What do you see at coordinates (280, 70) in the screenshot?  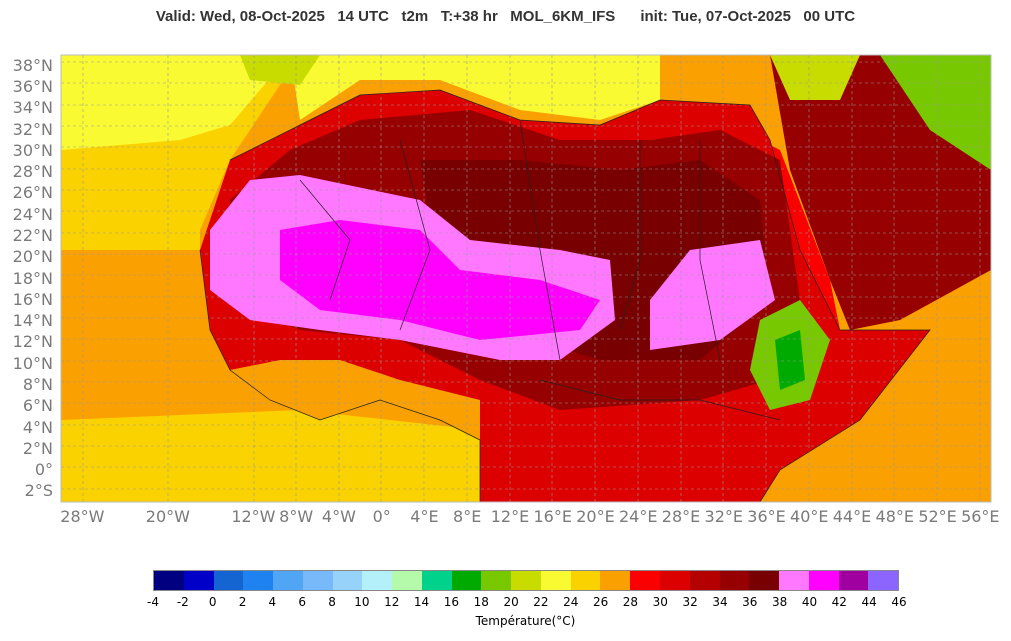 I see `iberia-green` at bounding box center [280, 70].